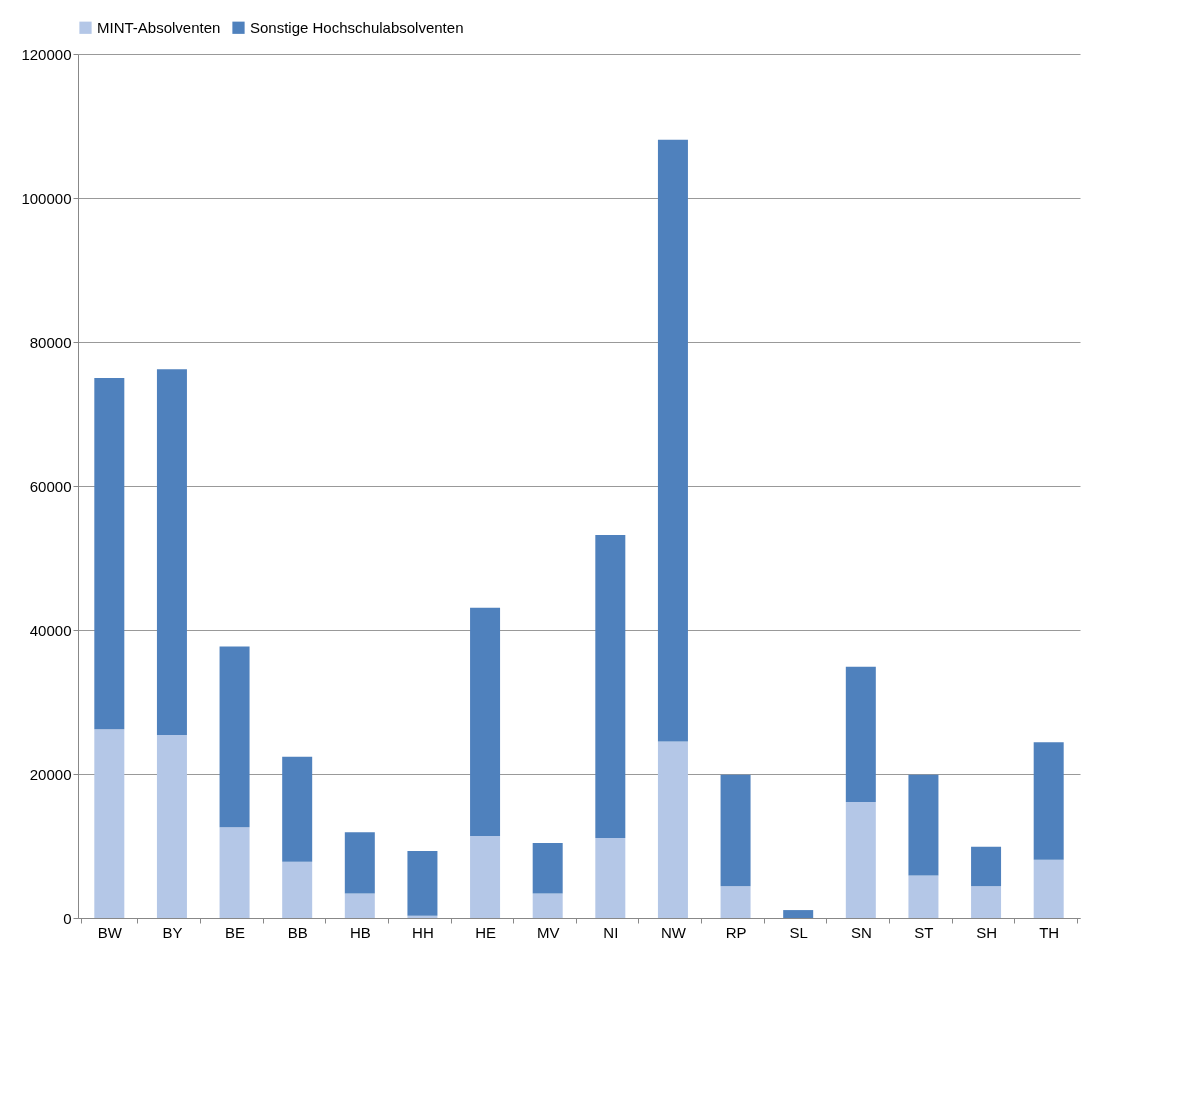 This screenshot has width=1203, height=1108. I want to click on x-tick-label: HB, so click(360, 932).